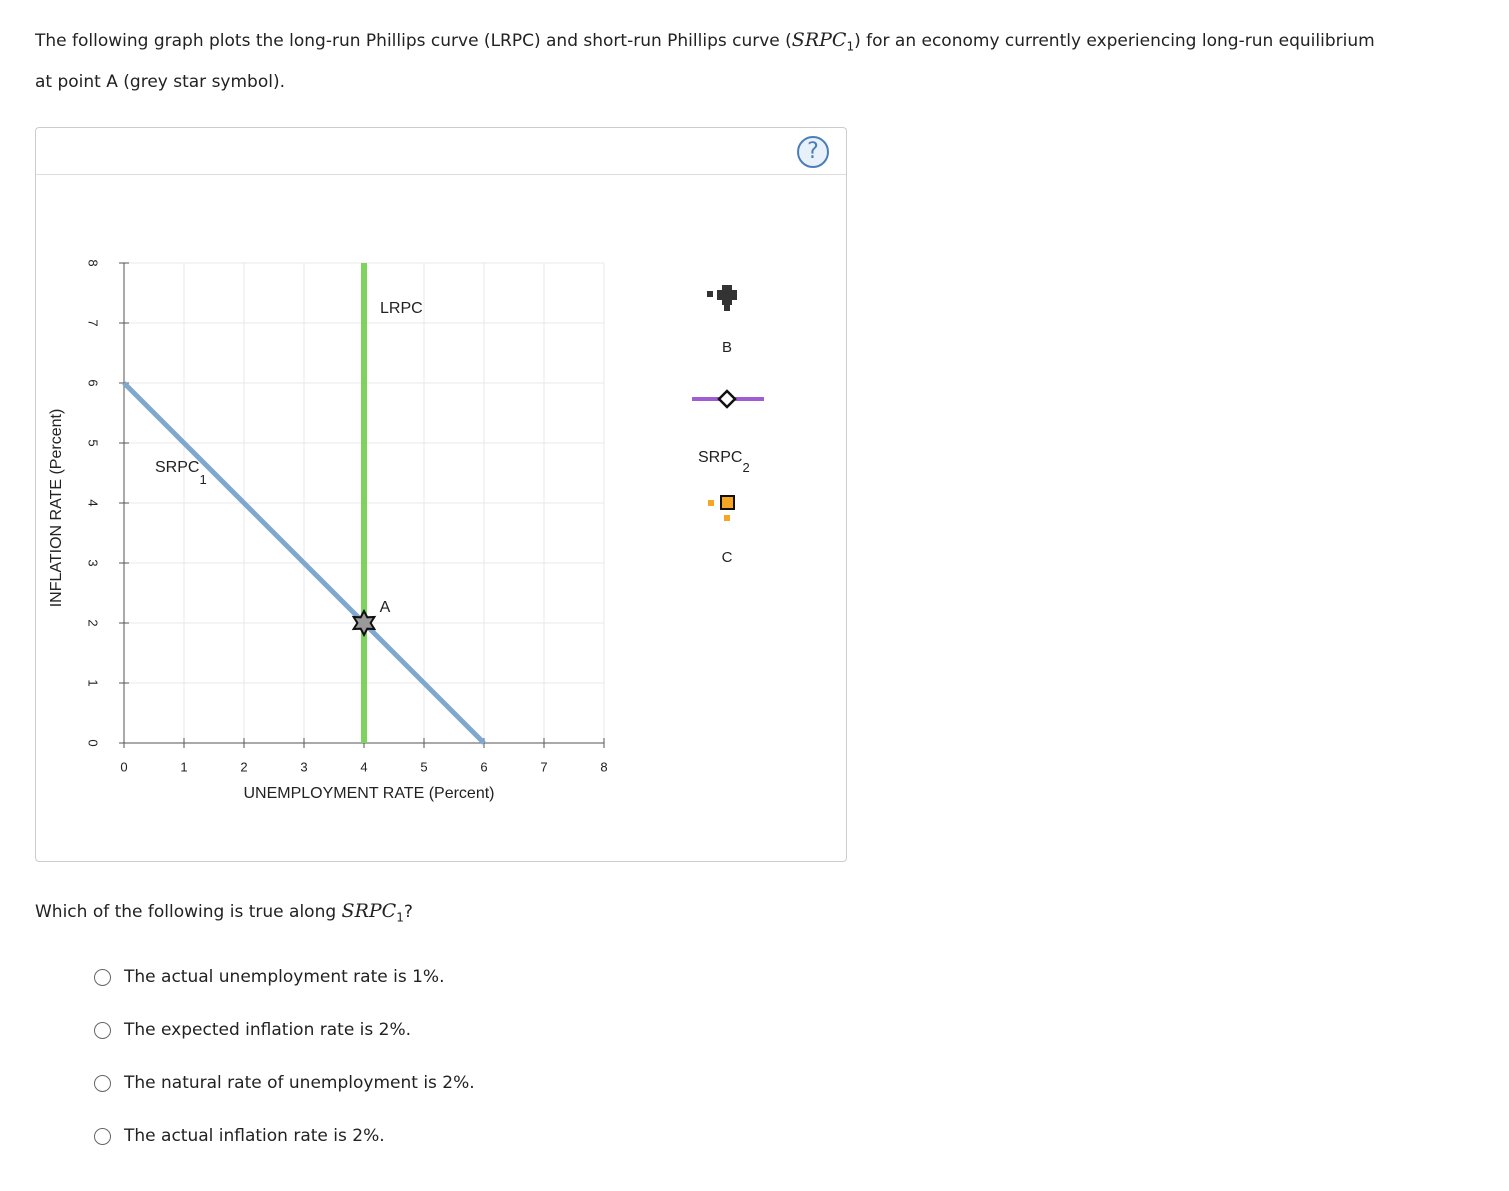 This screenshot has height=1191, width=1509. I want to click on tool-label: SRPC2, so click(724, 462).